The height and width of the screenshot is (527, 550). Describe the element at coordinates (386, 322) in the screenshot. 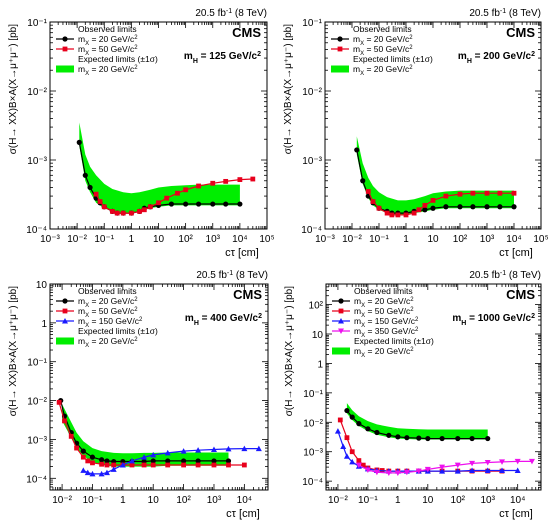

I see `legend-entry: mX = 150 GeV/c2` at that location.